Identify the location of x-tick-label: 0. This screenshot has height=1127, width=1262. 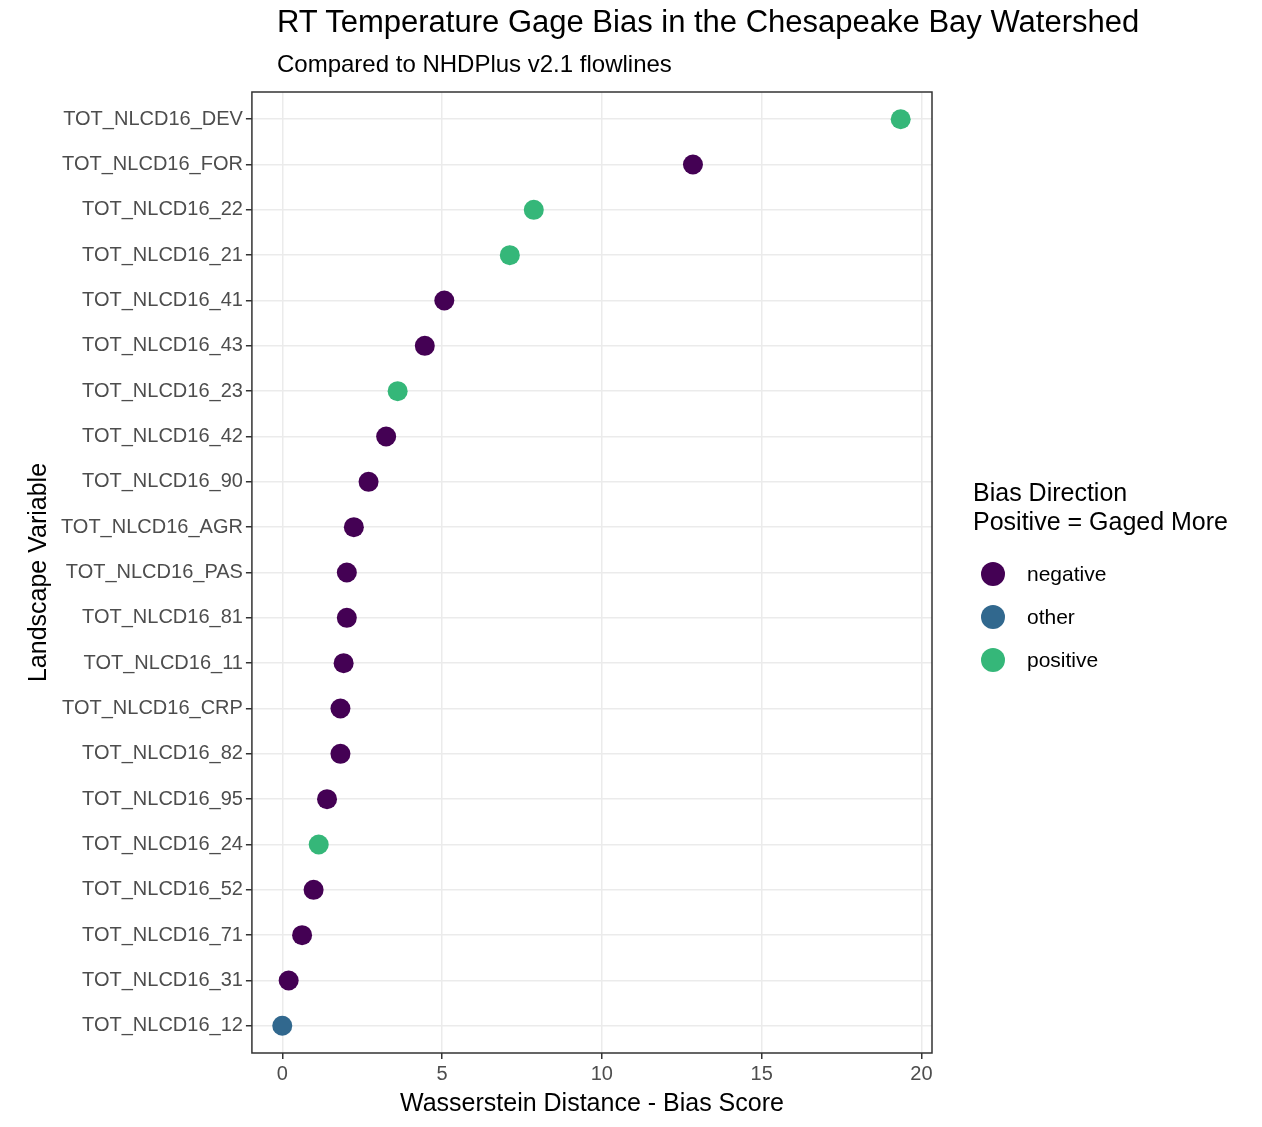
(282, 1072).